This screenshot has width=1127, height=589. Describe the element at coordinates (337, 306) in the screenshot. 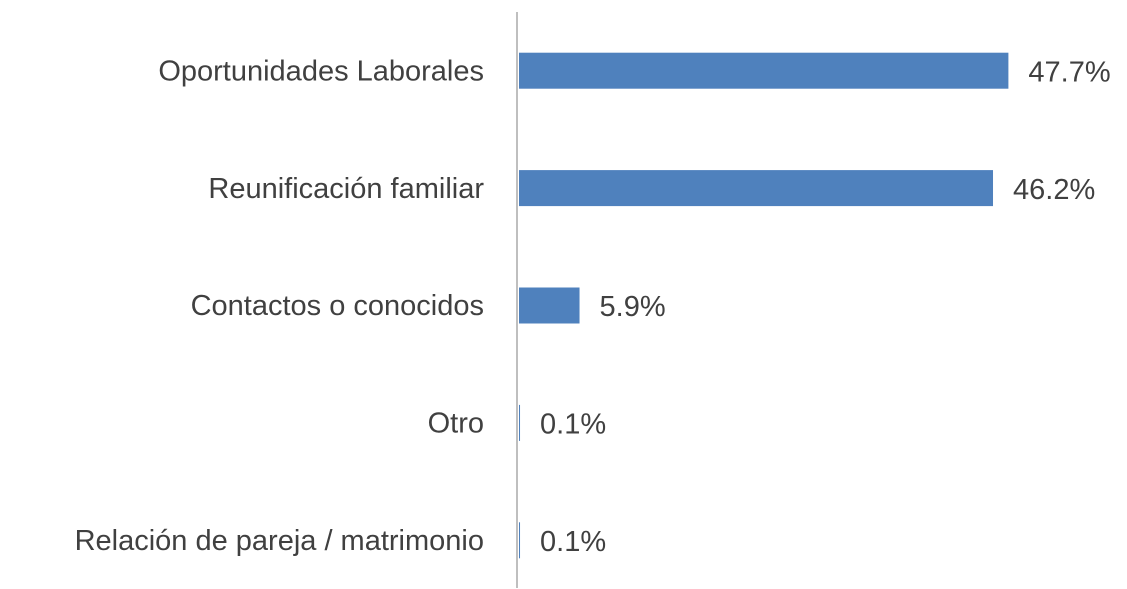

I see `category-label: Contactos o conocidos` at that location.